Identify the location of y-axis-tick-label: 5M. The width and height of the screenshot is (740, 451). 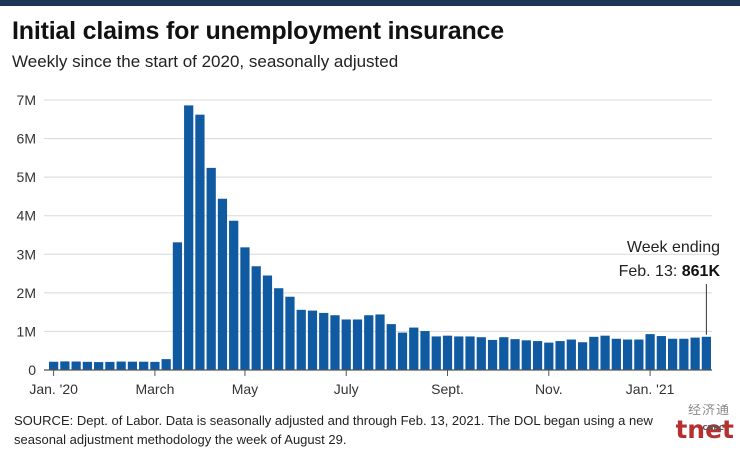
(26, 177).